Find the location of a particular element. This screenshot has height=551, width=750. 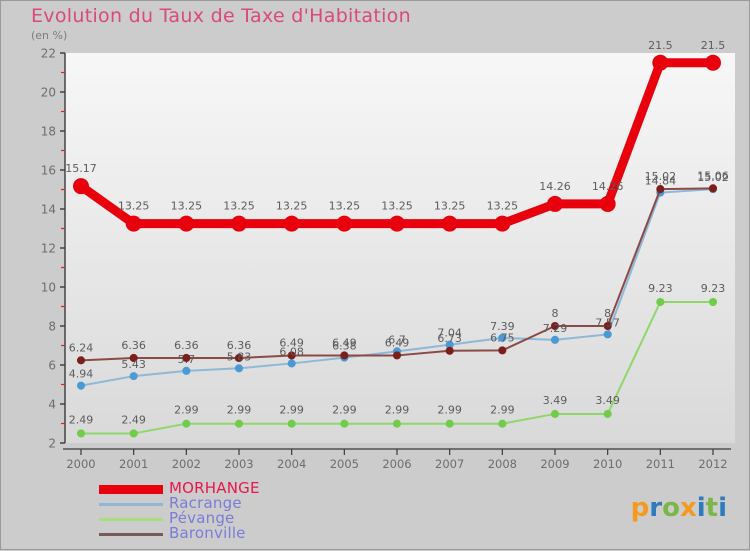

logo-letter-r: r is located at coordinates (656, 508).